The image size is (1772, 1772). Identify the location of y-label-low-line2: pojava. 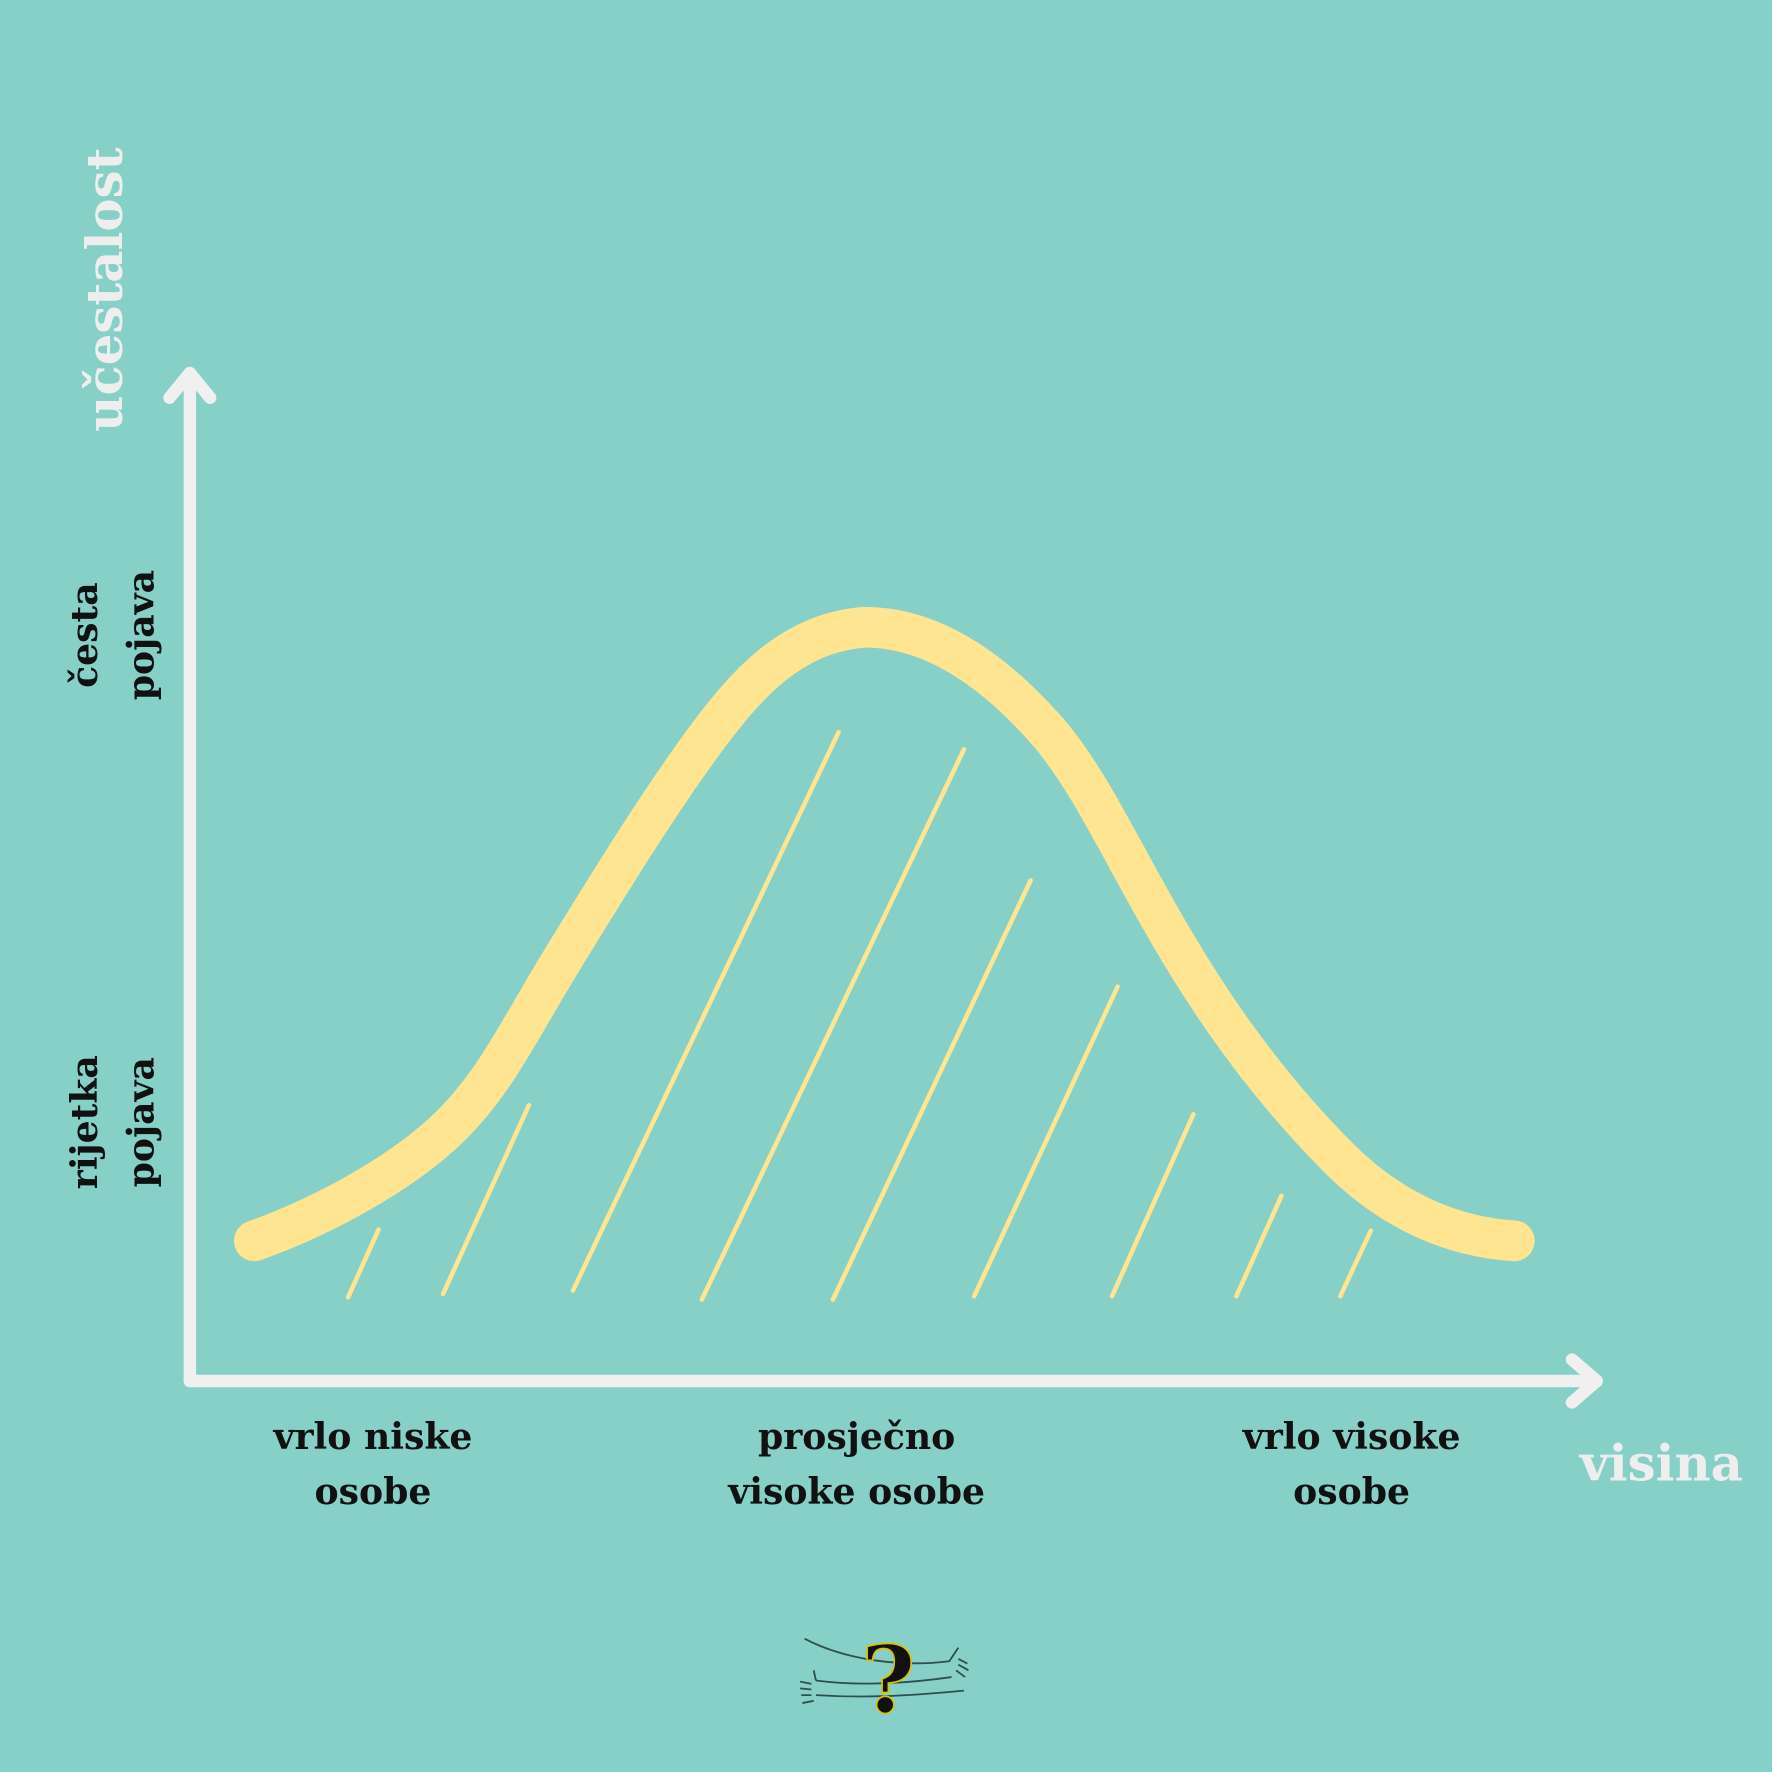
(141, 1122).